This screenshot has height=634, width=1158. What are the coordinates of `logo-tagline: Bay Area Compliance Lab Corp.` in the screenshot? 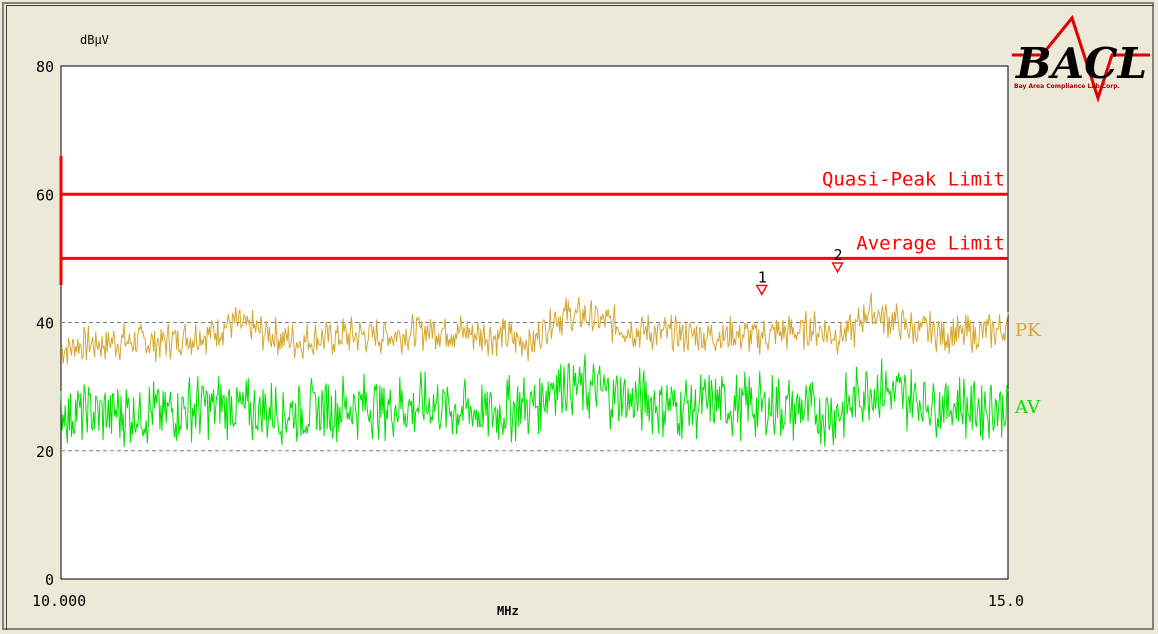 It's located at (1067, 86).